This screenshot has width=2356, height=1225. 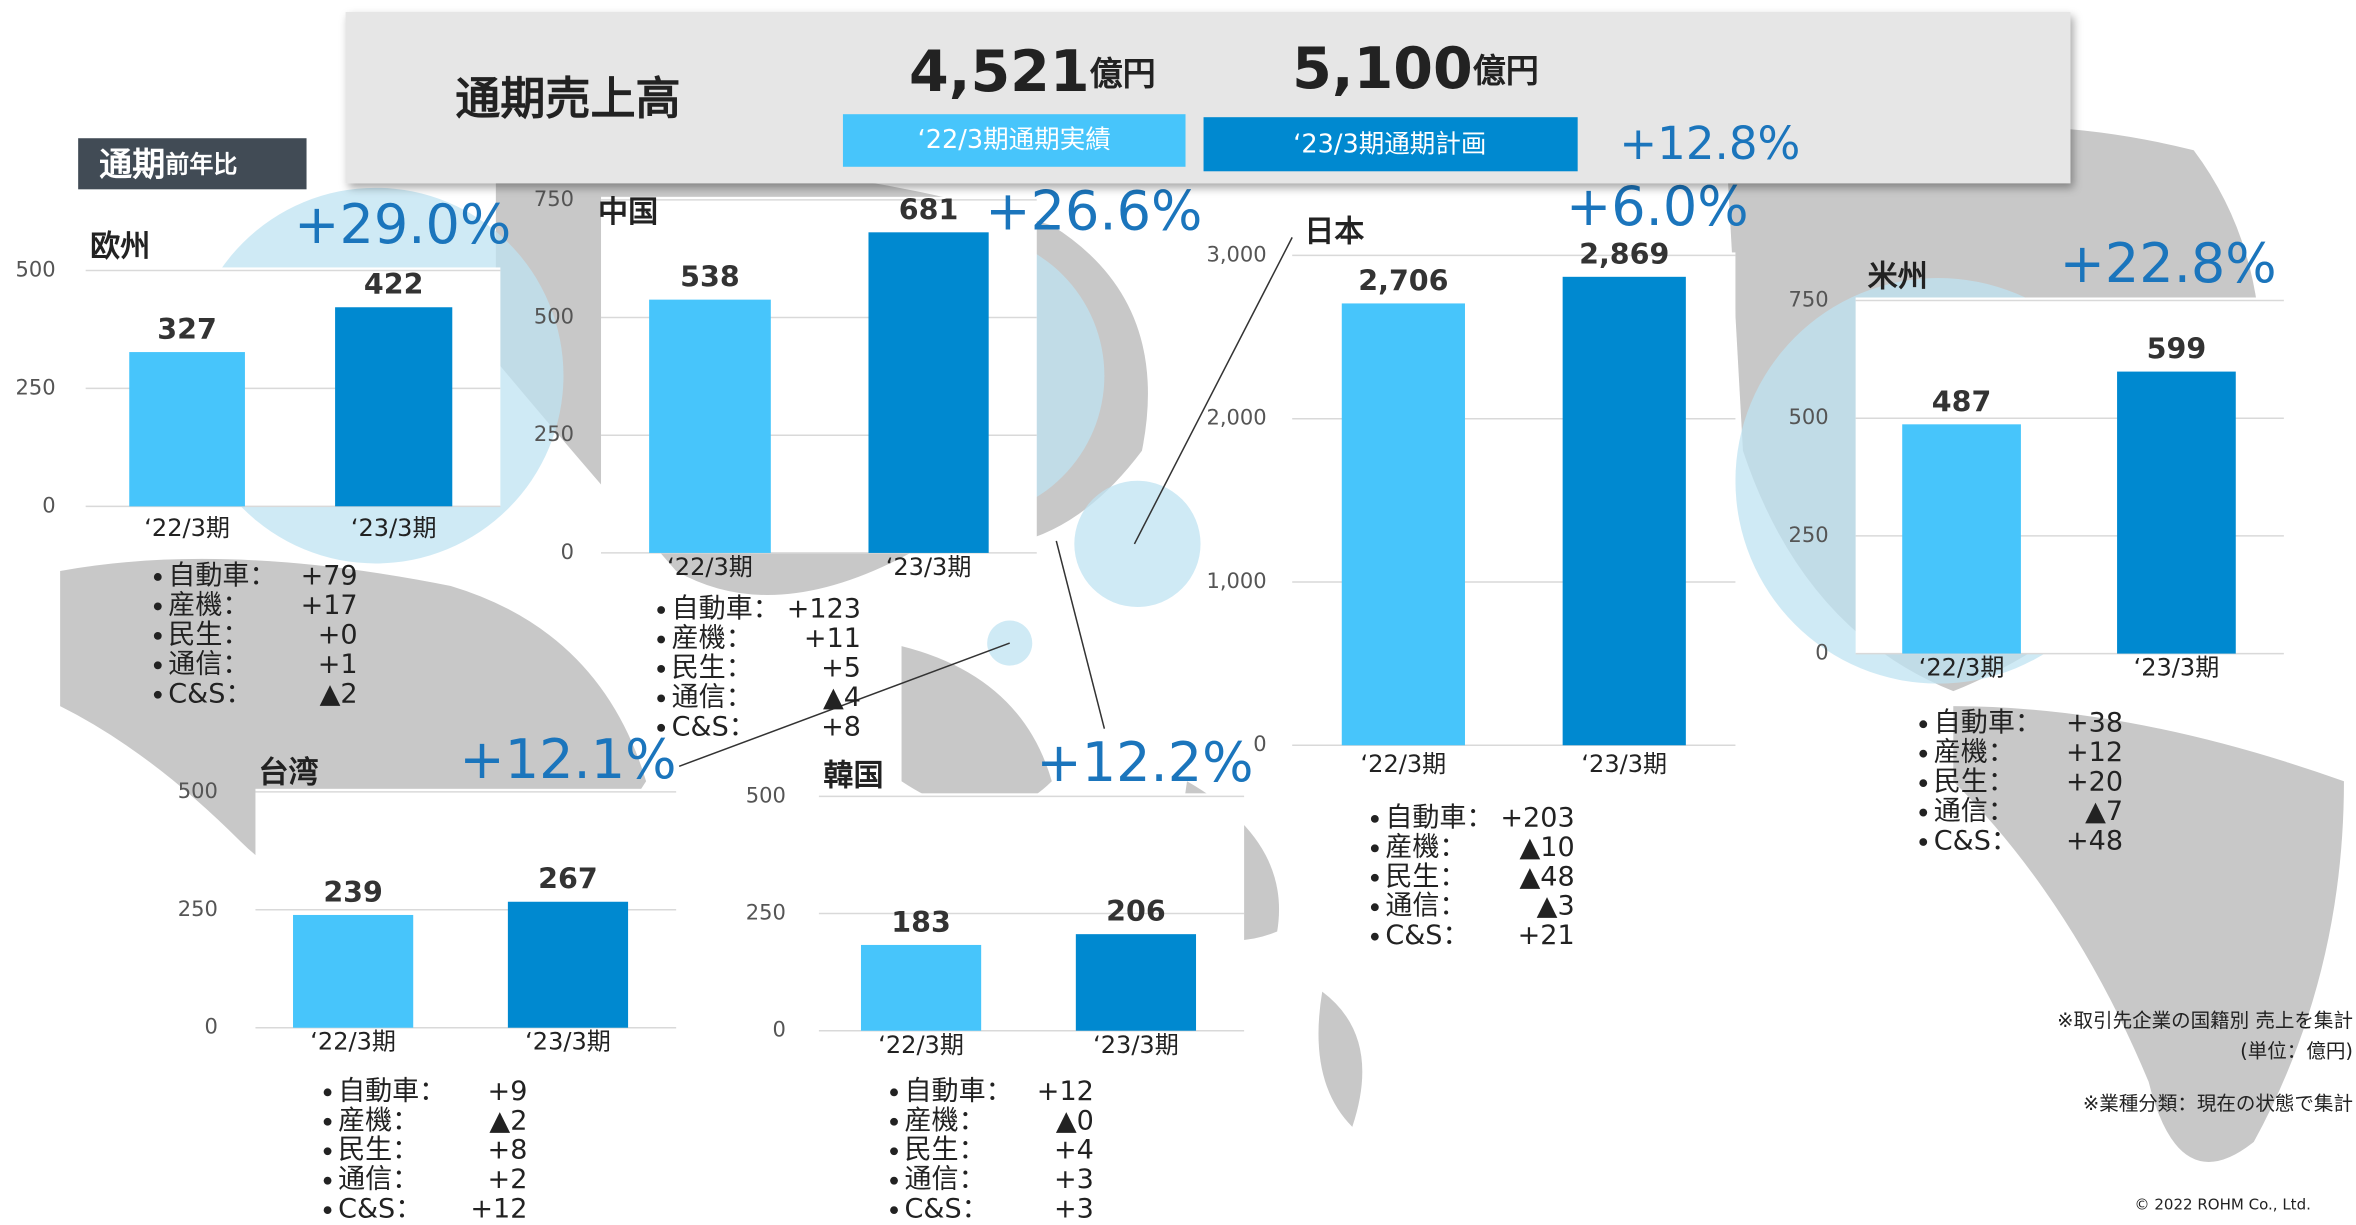 I want to click on breakdown-value: +12, so click(x=2094, y=752).